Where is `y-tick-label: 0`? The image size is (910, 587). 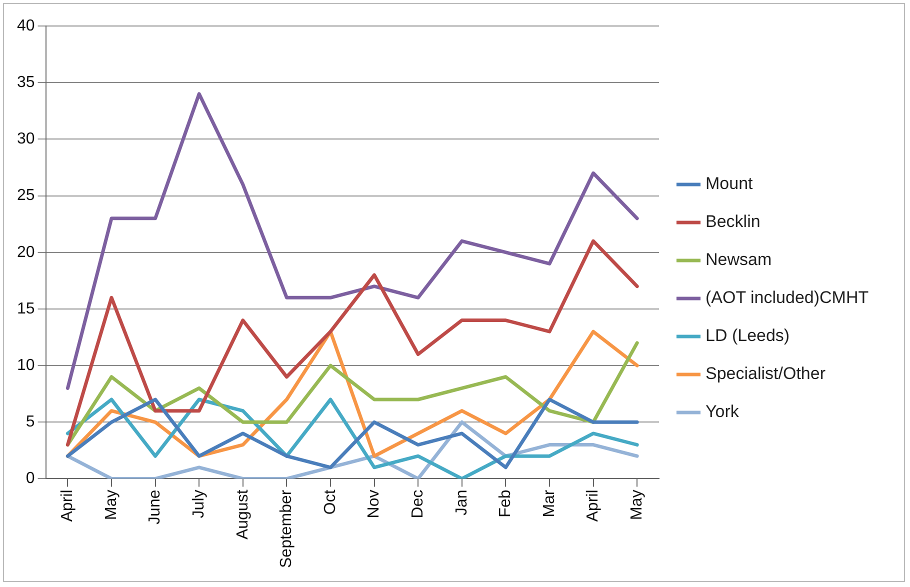
y-tick-label: 0 is located at coordinates (30, 479).